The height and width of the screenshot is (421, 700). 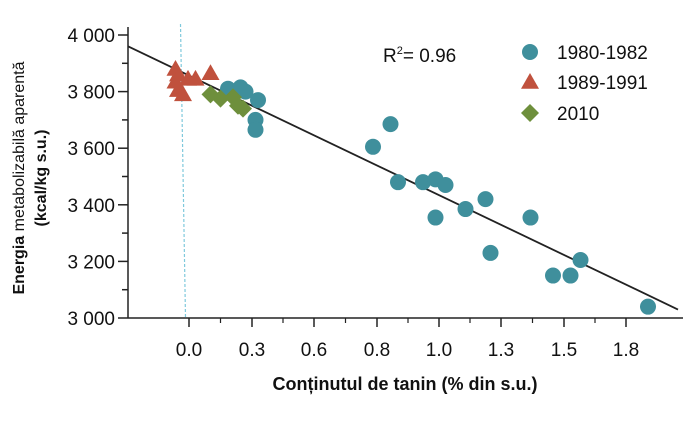 What do you see at coordinates (91, 149) in the screenshot?
I see `y-tick-label: 3 600` at bounding box center [91, 149].